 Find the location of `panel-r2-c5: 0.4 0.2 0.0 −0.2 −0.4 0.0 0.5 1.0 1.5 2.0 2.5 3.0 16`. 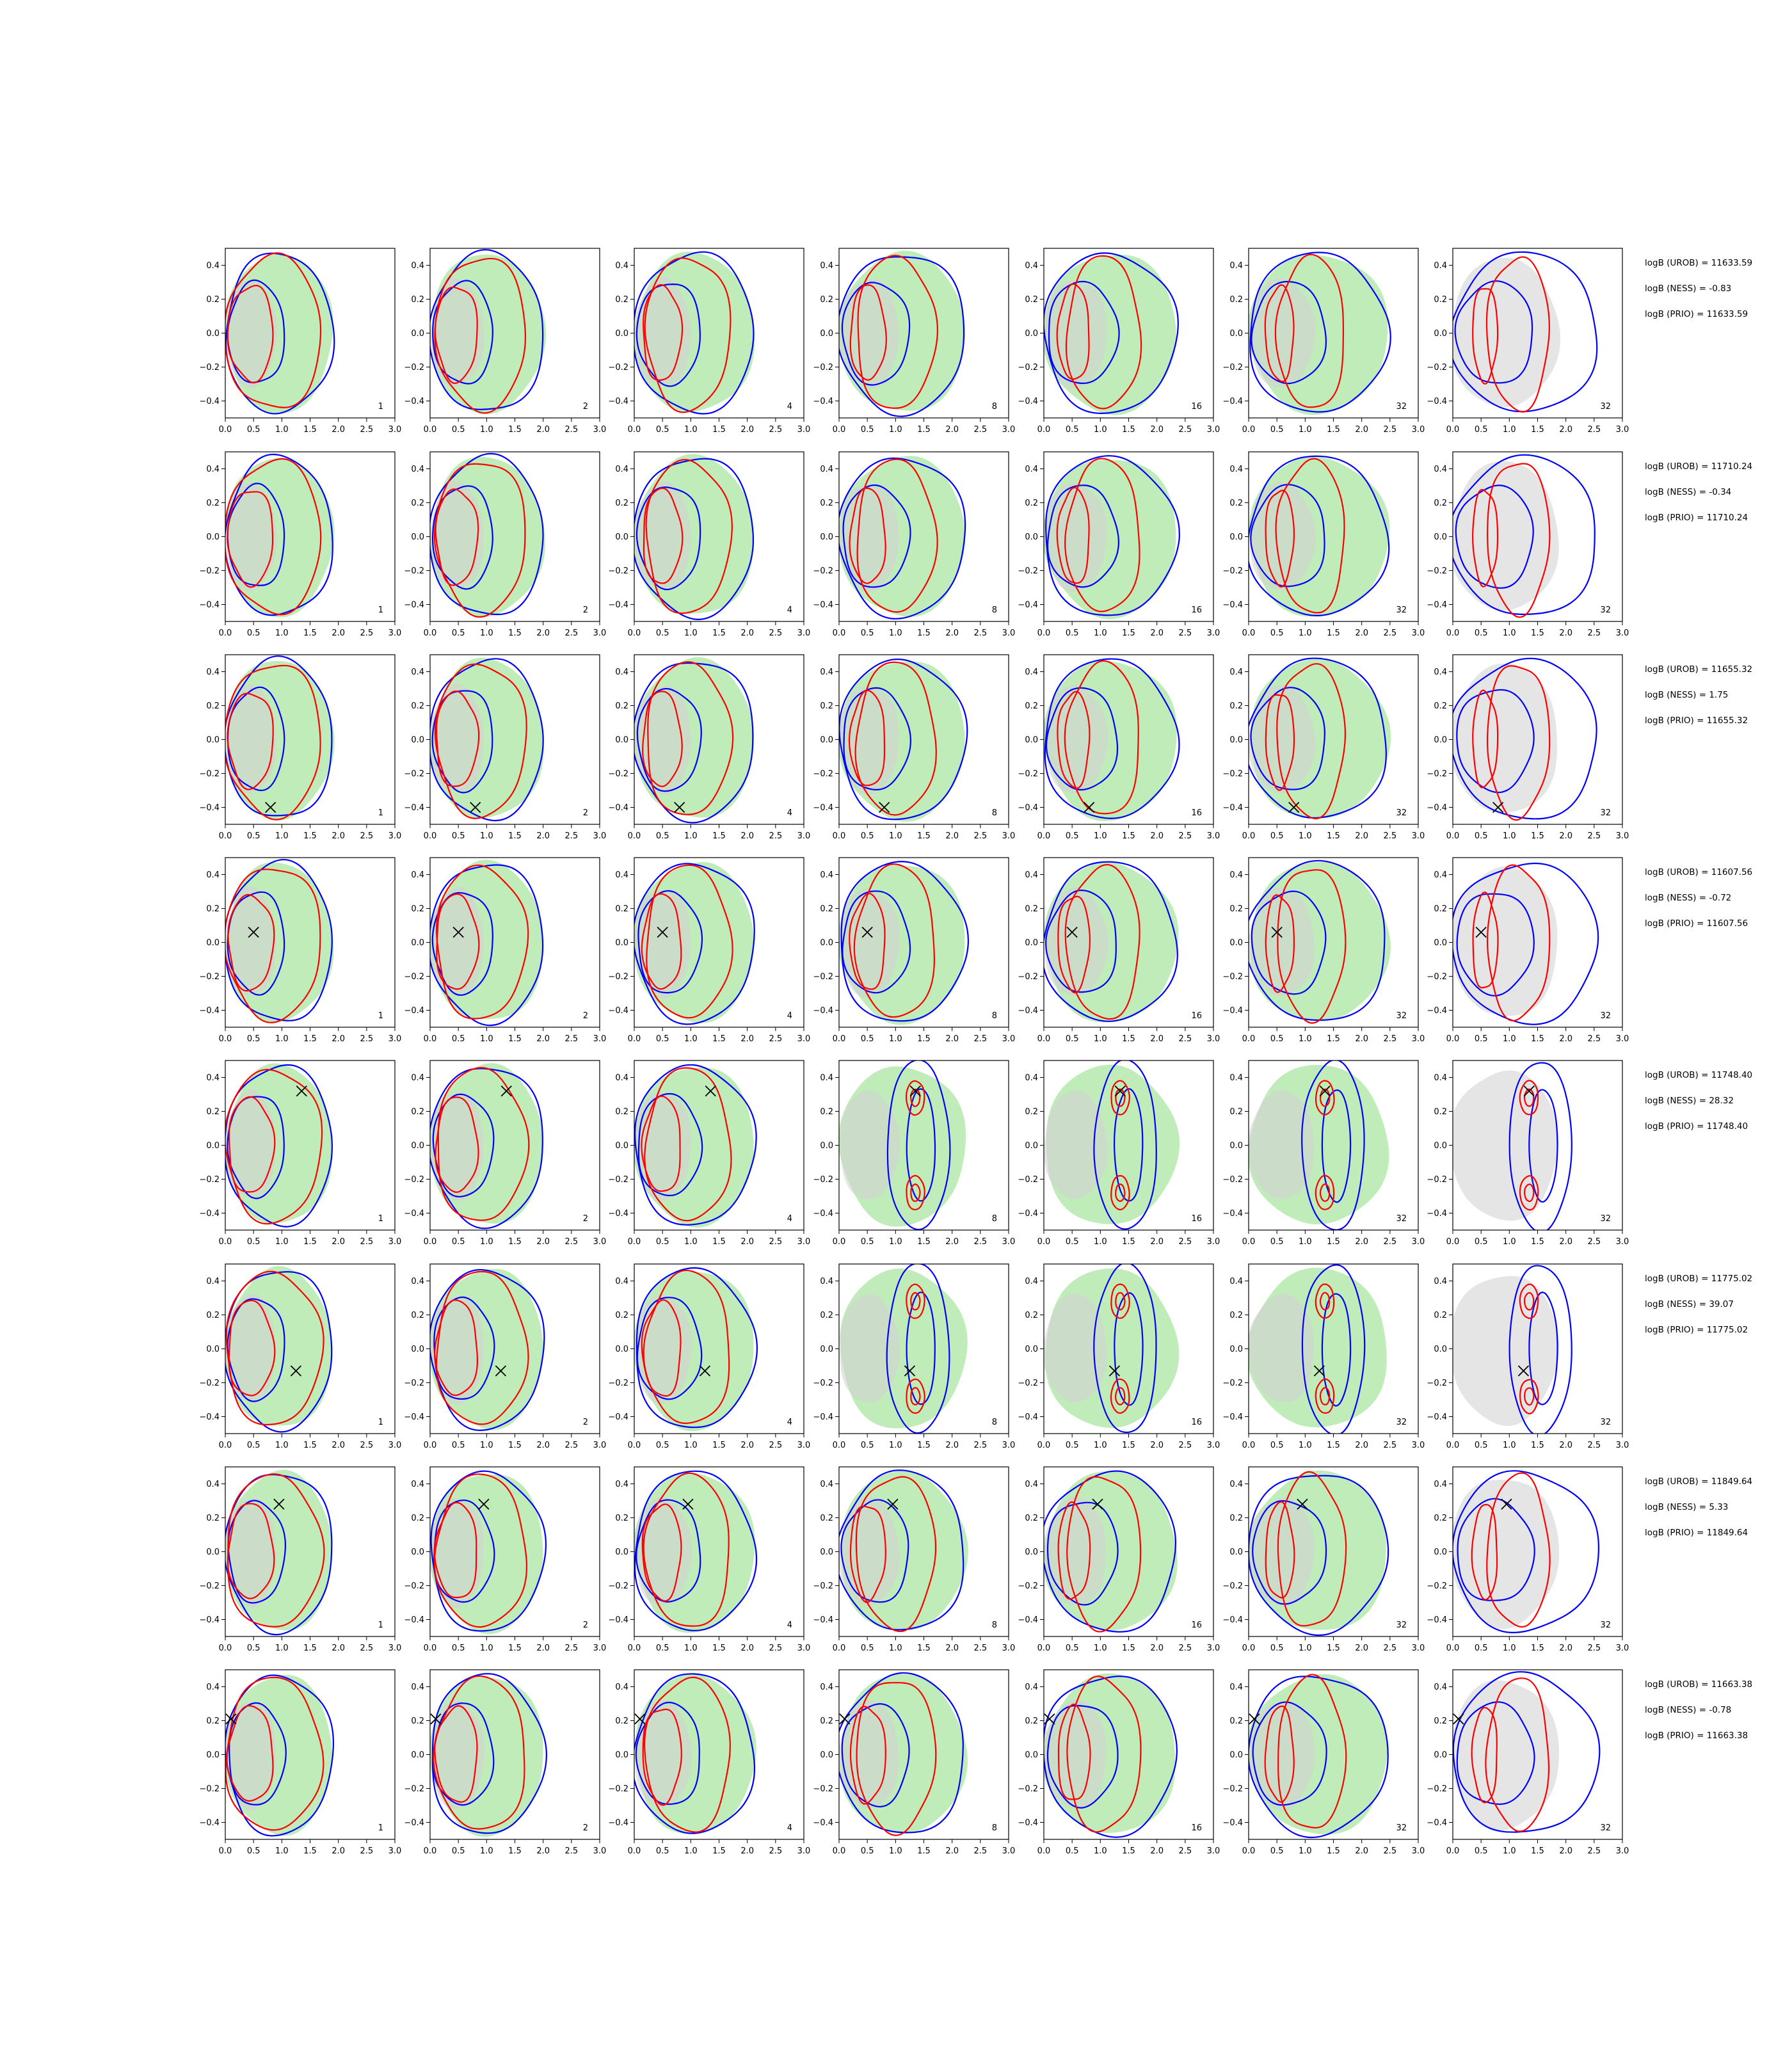

panel-r2-c5: 0.4 0.2 0.0 −0.2 −0.4 0.0 0.5 1.0 1.5 2.0 2.5 3.0 16 is located at coordinates (1119, 544).